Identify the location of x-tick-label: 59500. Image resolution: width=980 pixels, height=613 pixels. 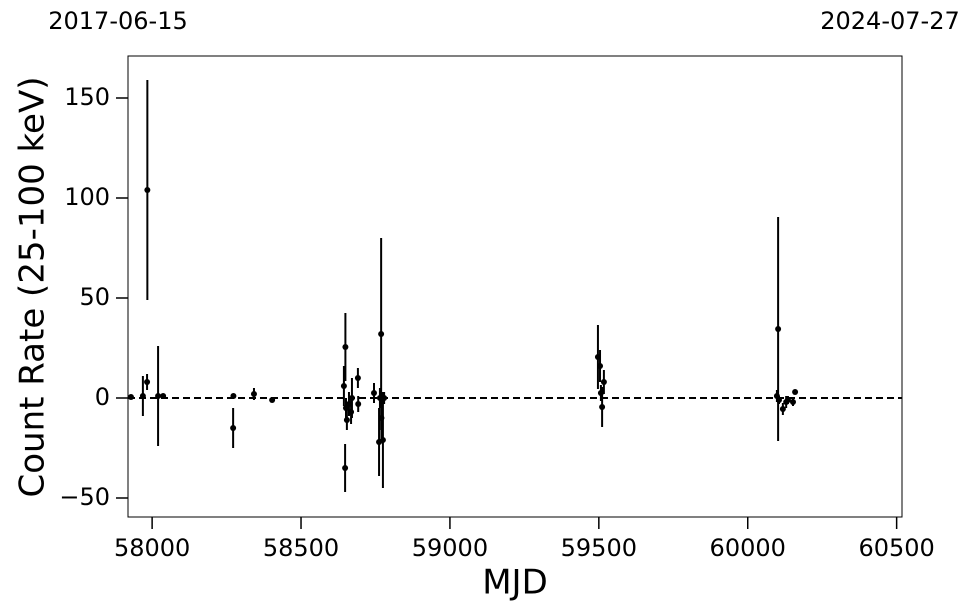
(599, 548).